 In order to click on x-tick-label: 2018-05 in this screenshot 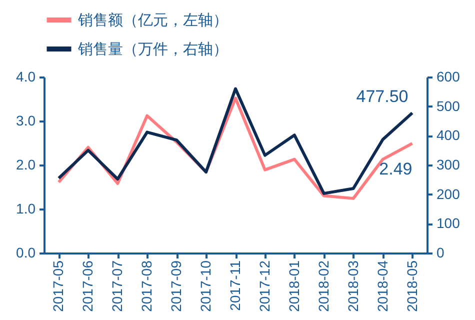, I will do `click(412, 286)`.